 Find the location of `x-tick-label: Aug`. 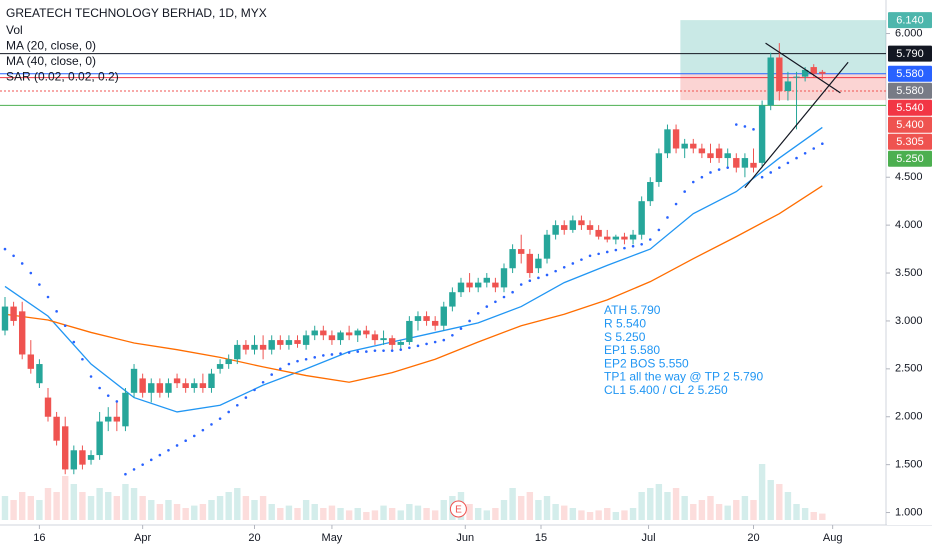

x-tick-label: Aug is located at coordinates (833, 538).